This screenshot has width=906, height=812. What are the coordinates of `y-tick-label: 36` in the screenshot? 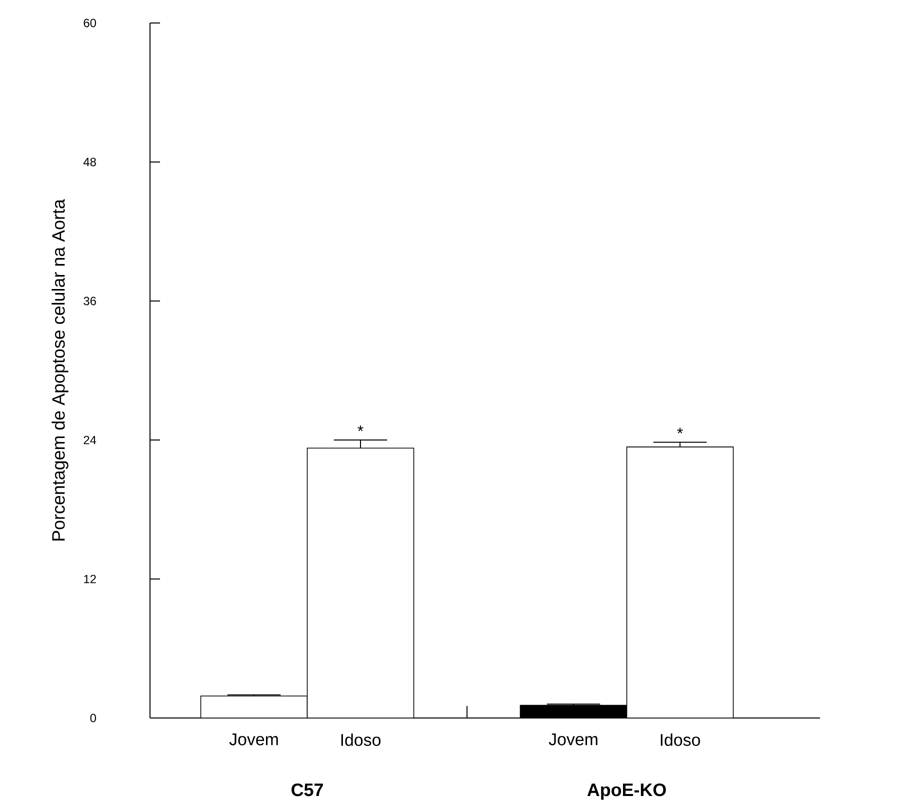 It's located at (90, 301).